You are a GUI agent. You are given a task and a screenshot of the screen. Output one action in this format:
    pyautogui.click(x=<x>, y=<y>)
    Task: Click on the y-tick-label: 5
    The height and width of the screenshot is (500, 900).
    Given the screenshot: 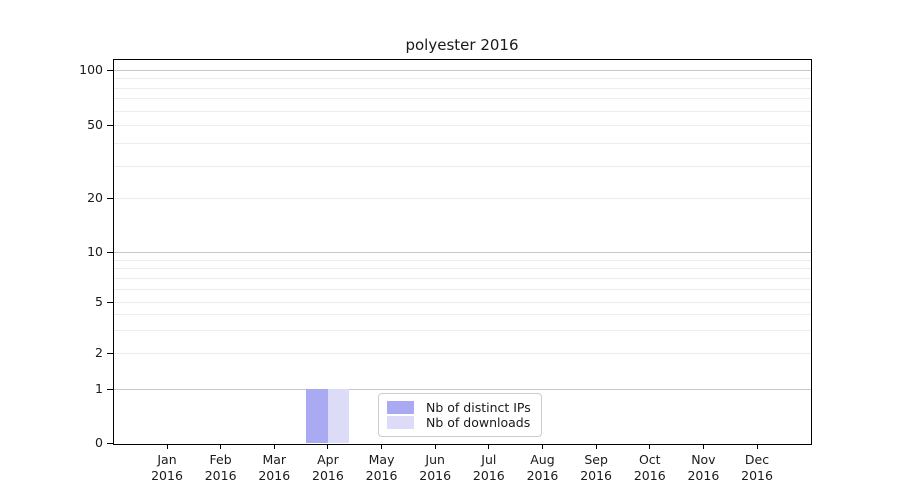 What is the action you would take?
    pyautogui.click(x=99, y=301)
    